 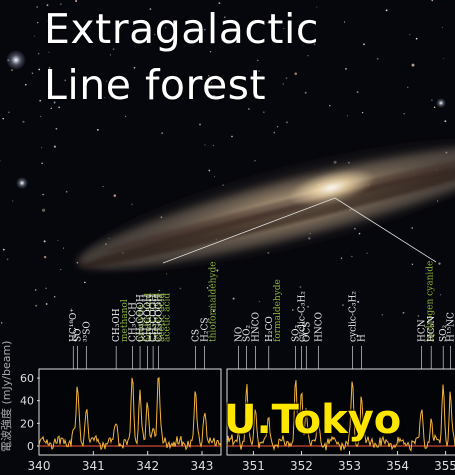 What do you see at coordinates (432, 329) in the screenshot?
I see `line-label: HC₃N` at bounding box center [432, 329].